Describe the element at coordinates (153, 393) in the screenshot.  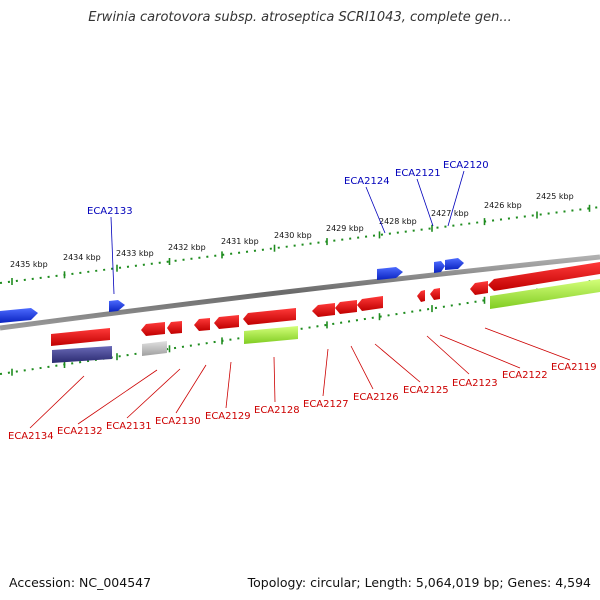
I see `callout-ECA2131` at that location.